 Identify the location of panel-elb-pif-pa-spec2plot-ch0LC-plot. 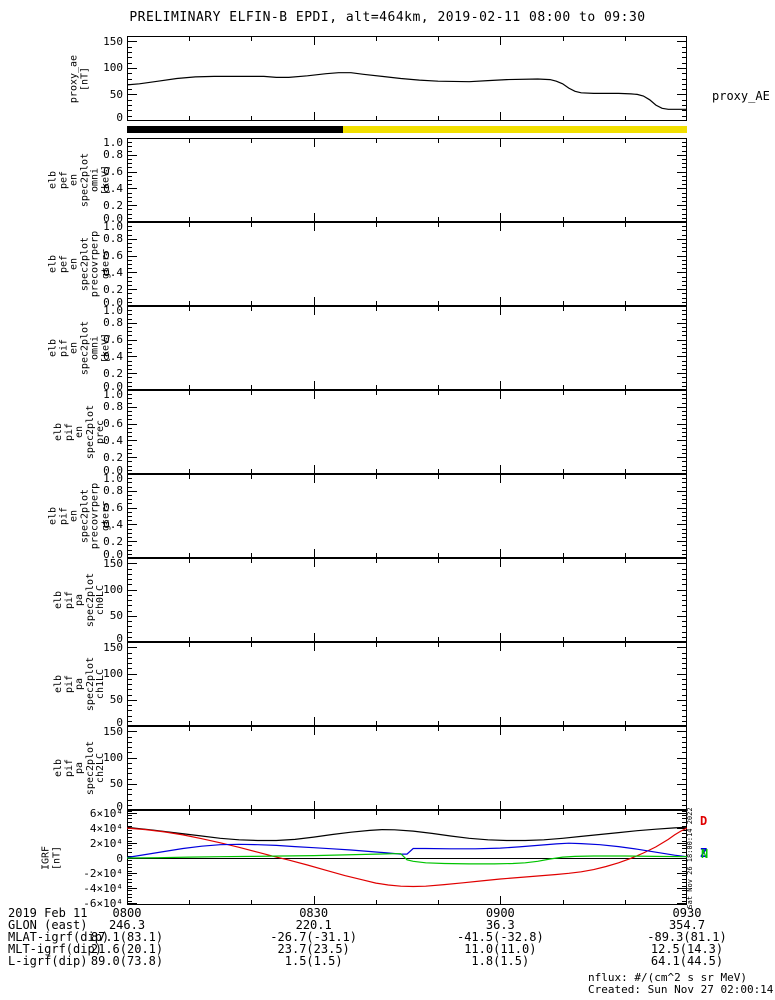
(407, 600).